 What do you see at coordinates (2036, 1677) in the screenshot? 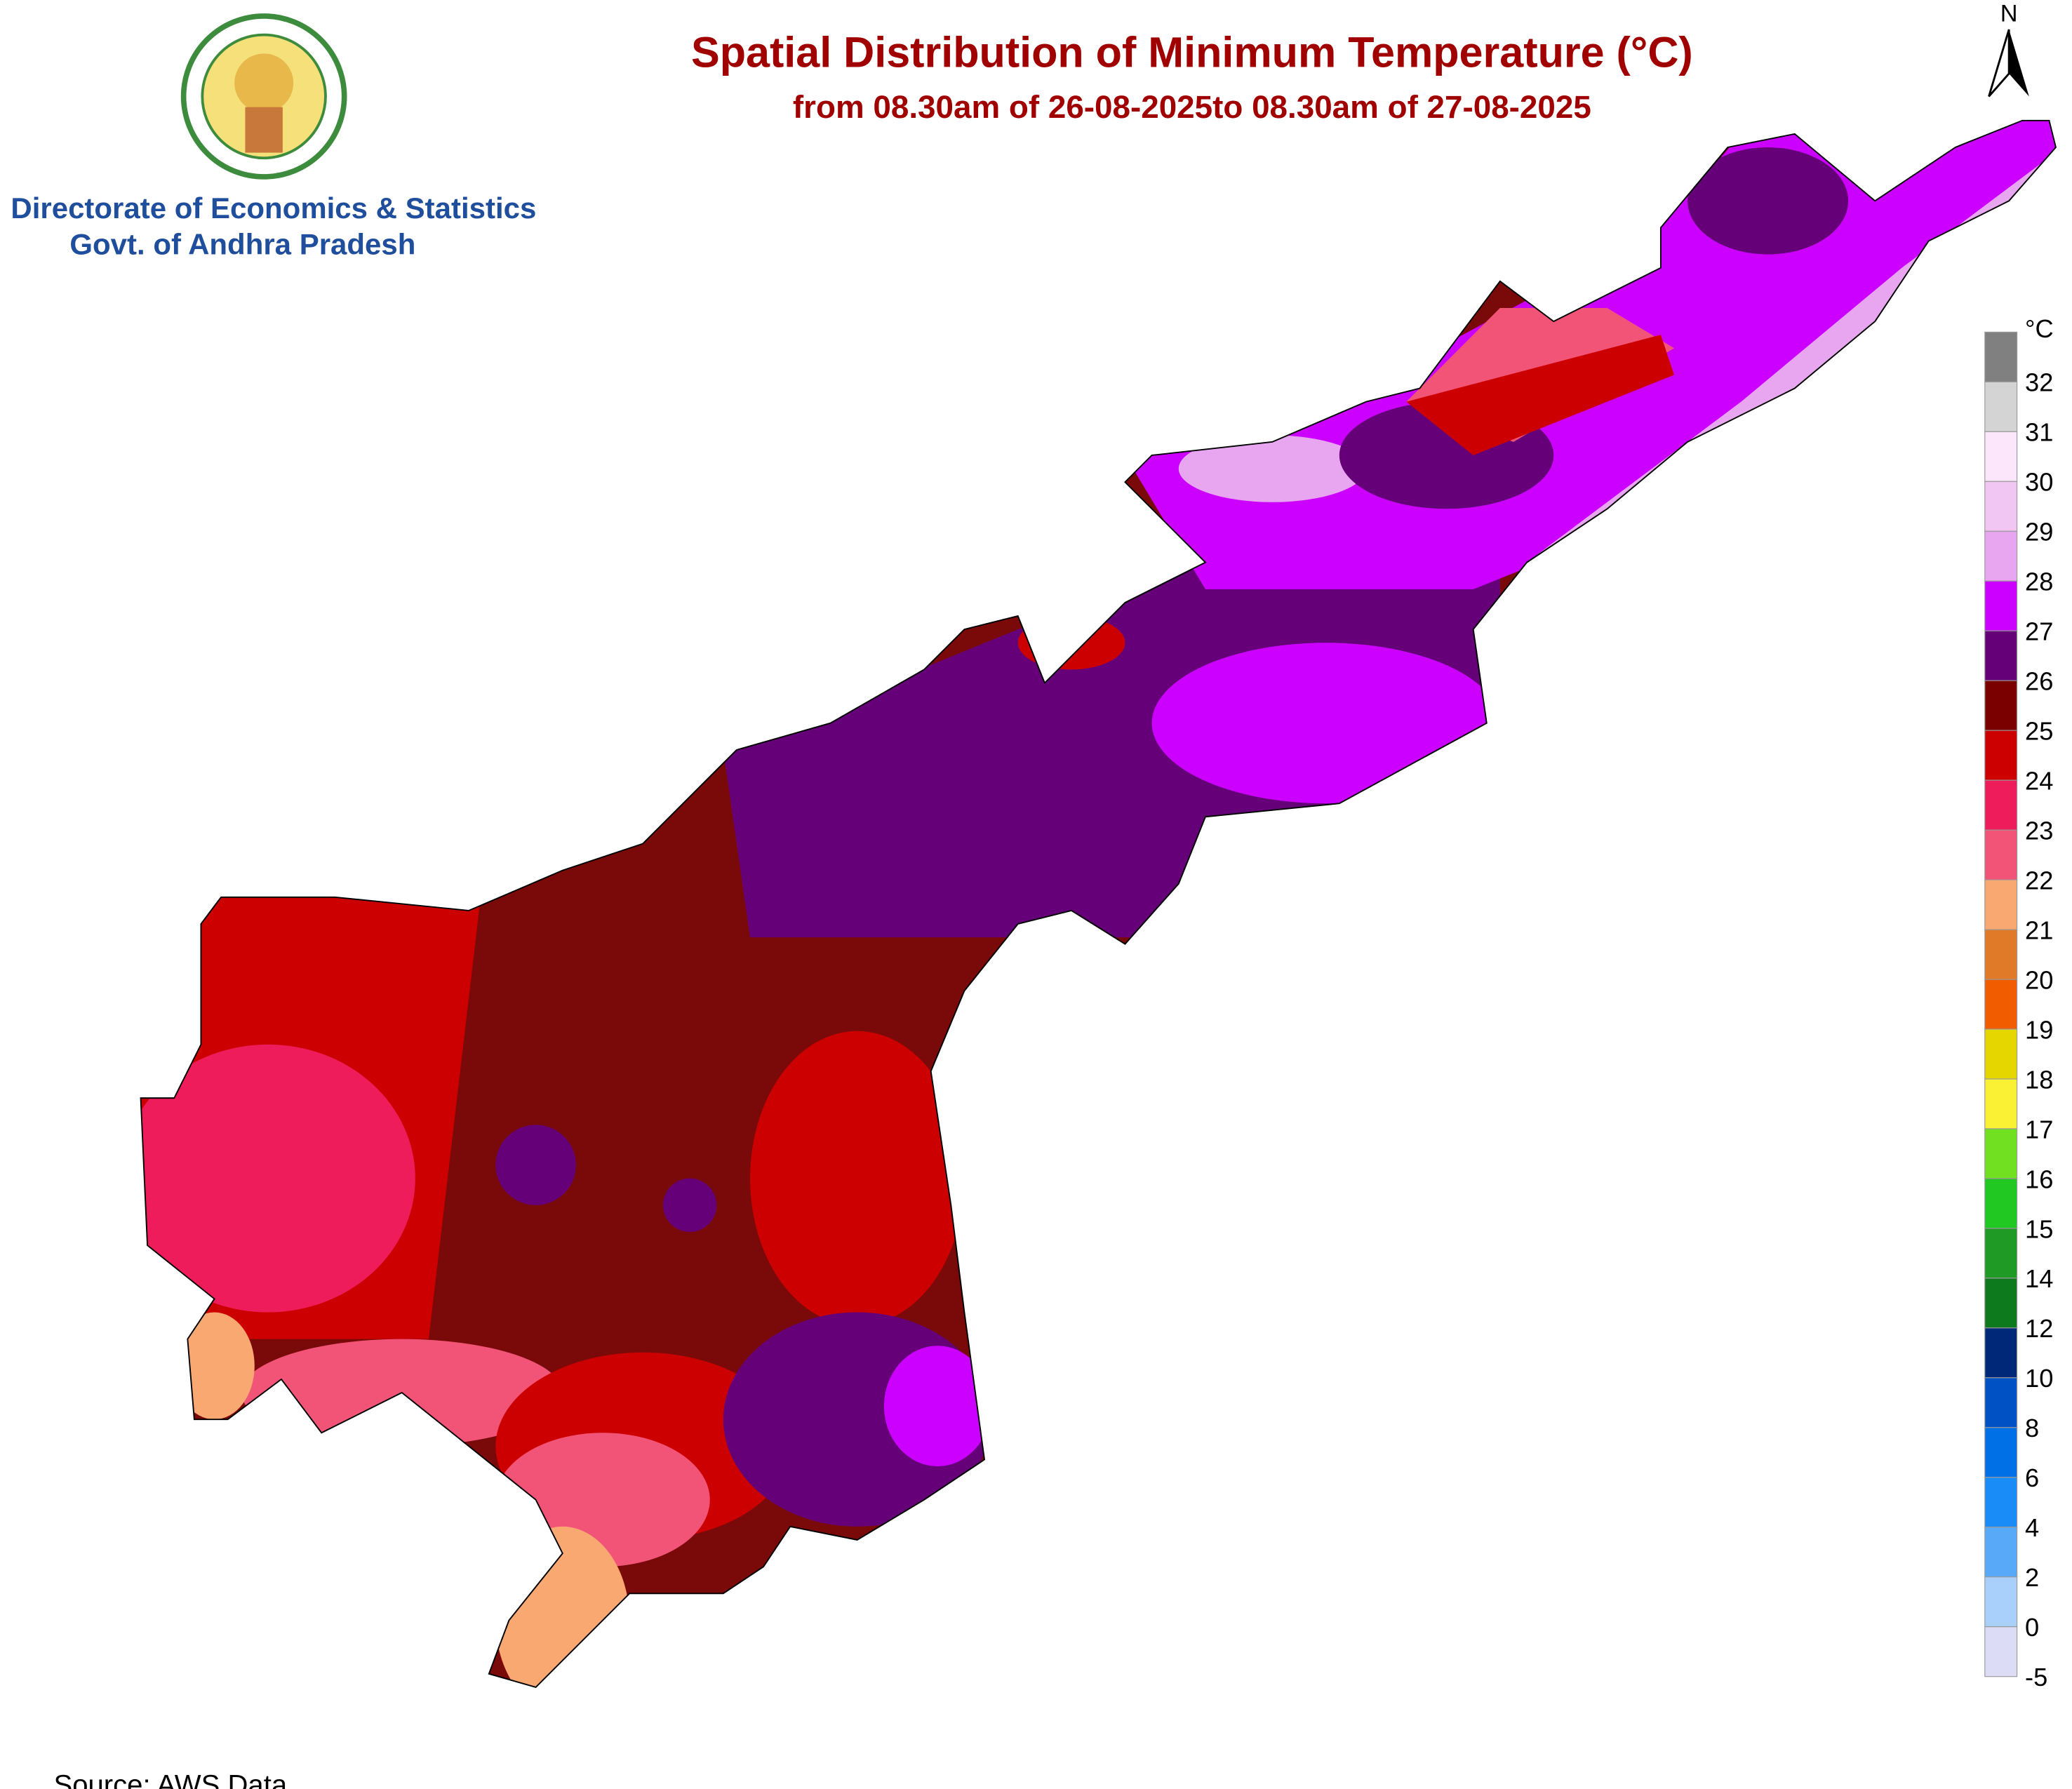
I see `legend-label: -5` at bounding box center [2036, 1677].